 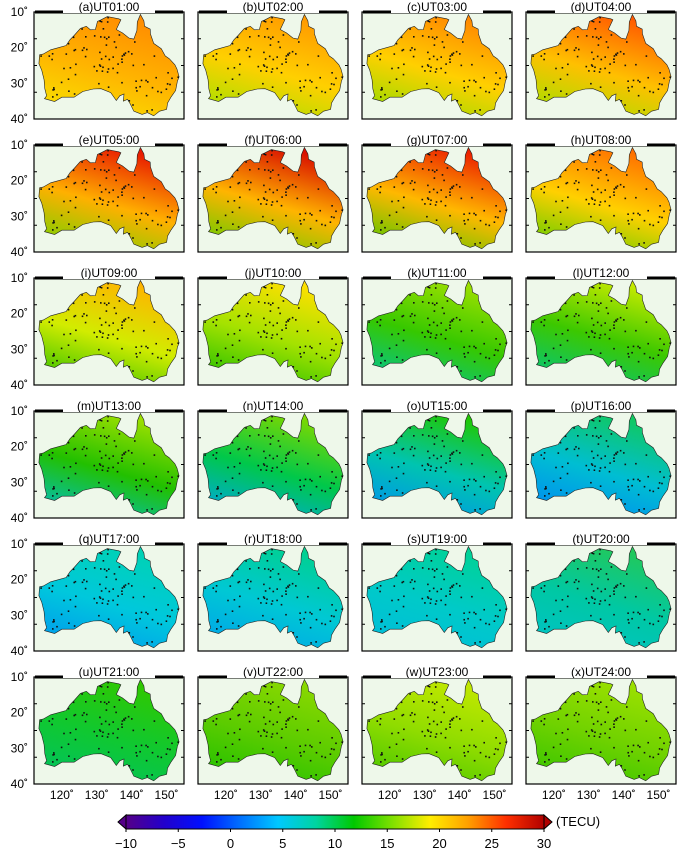 What do you see at coordinates (273, 7) in the screenshot?
I see `panel-label-box` at bounding box center [273, 7].